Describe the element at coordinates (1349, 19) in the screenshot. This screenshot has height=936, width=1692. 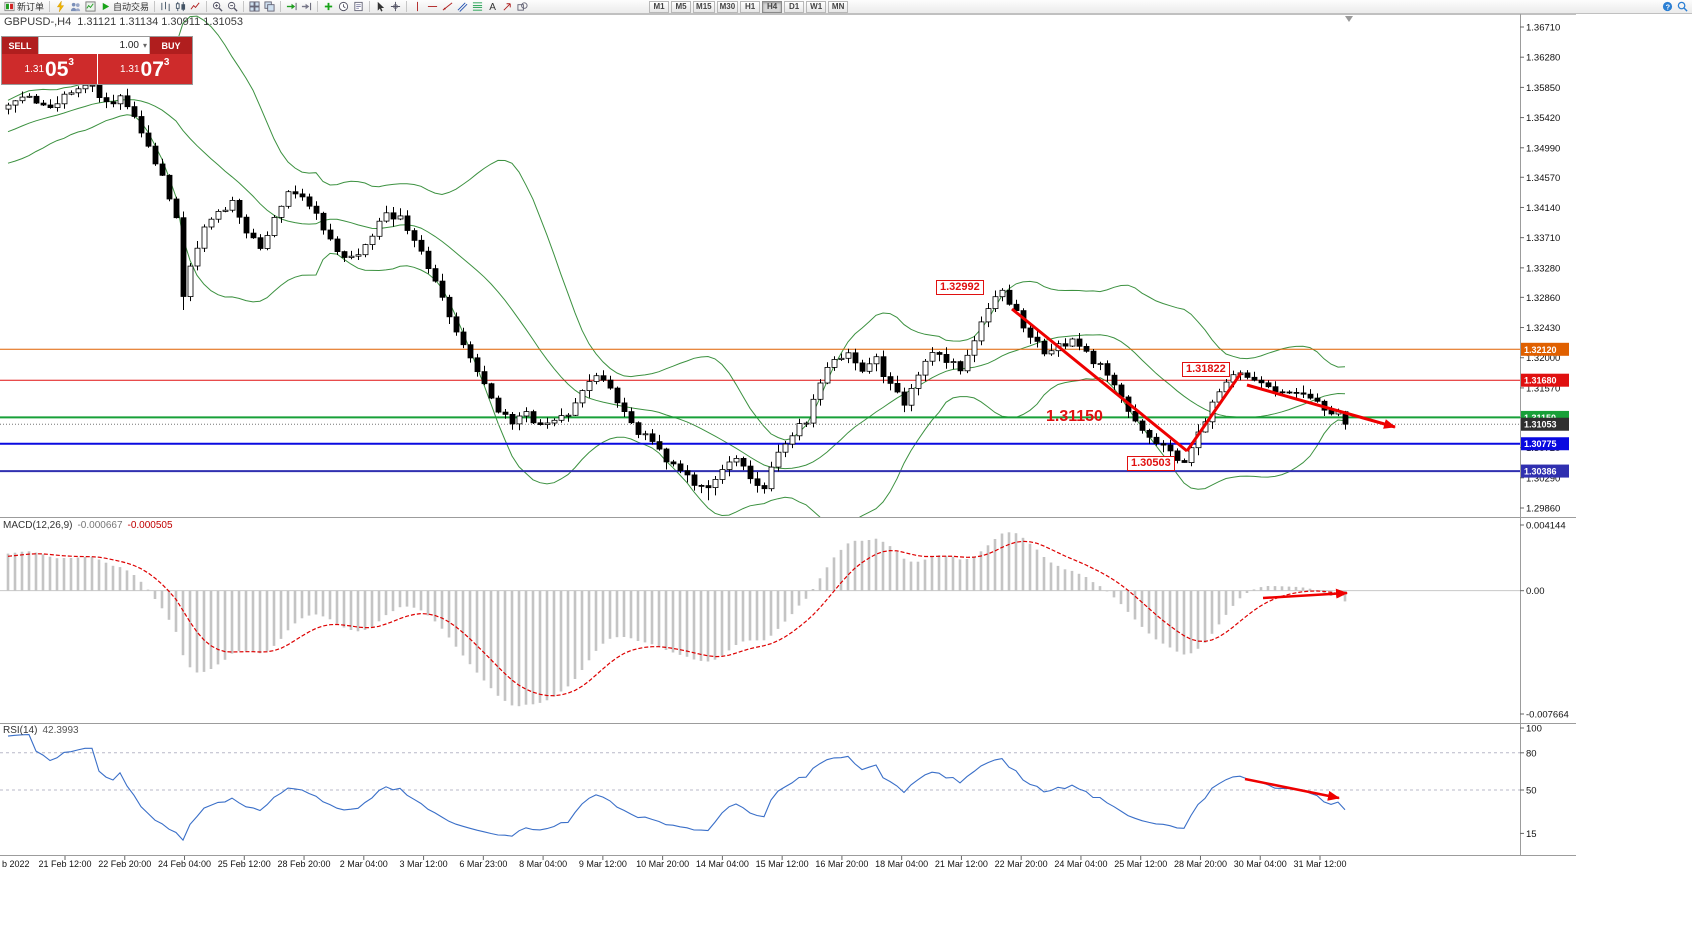
I see `chart-shift-marker` at that location.